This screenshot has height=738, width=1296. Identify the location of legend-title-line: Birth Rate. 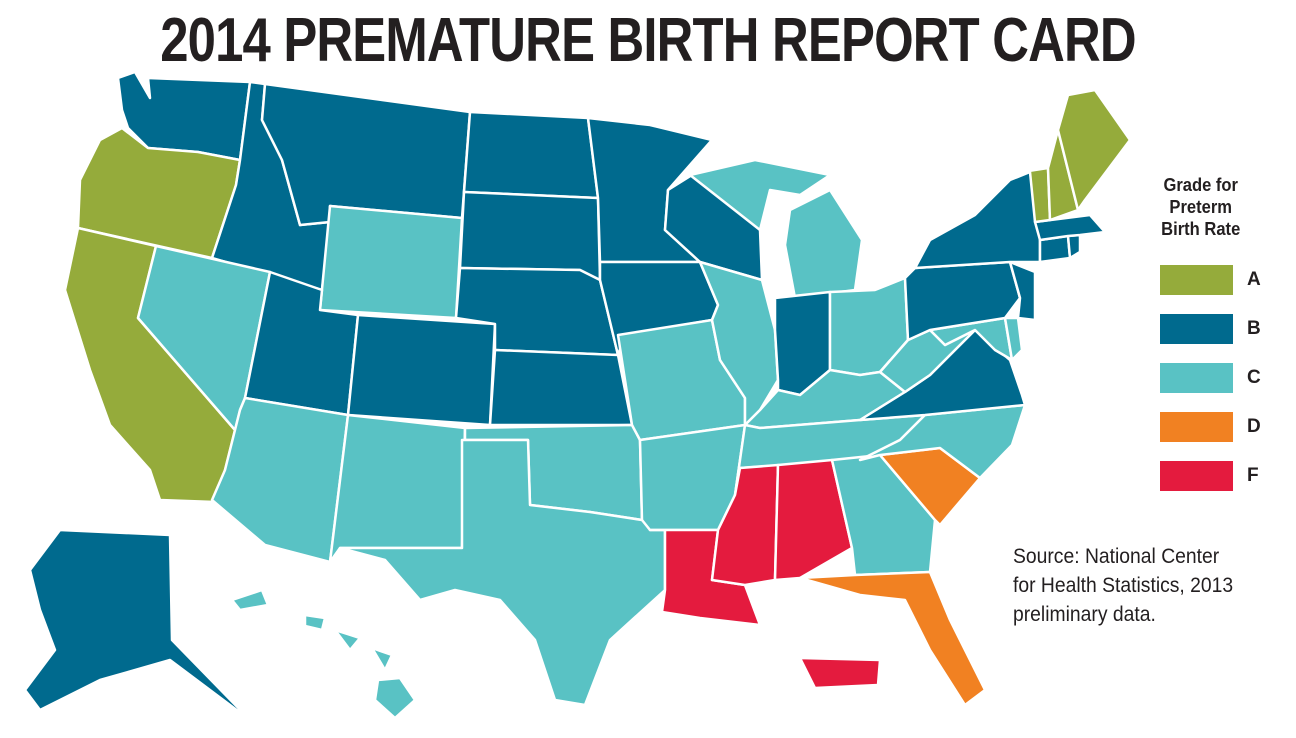
(1201, 229).